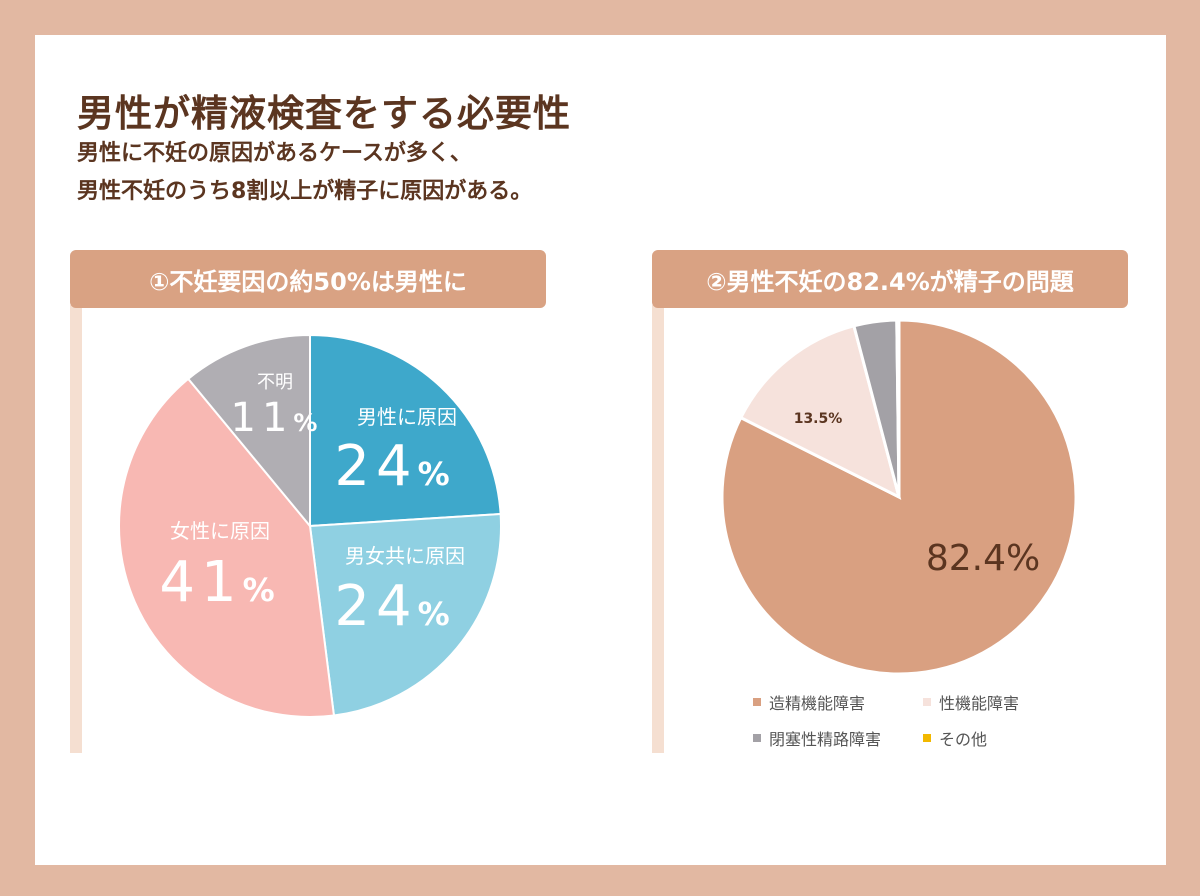  I want to click on pie-value-unknown: 11%, so click(277, 418).